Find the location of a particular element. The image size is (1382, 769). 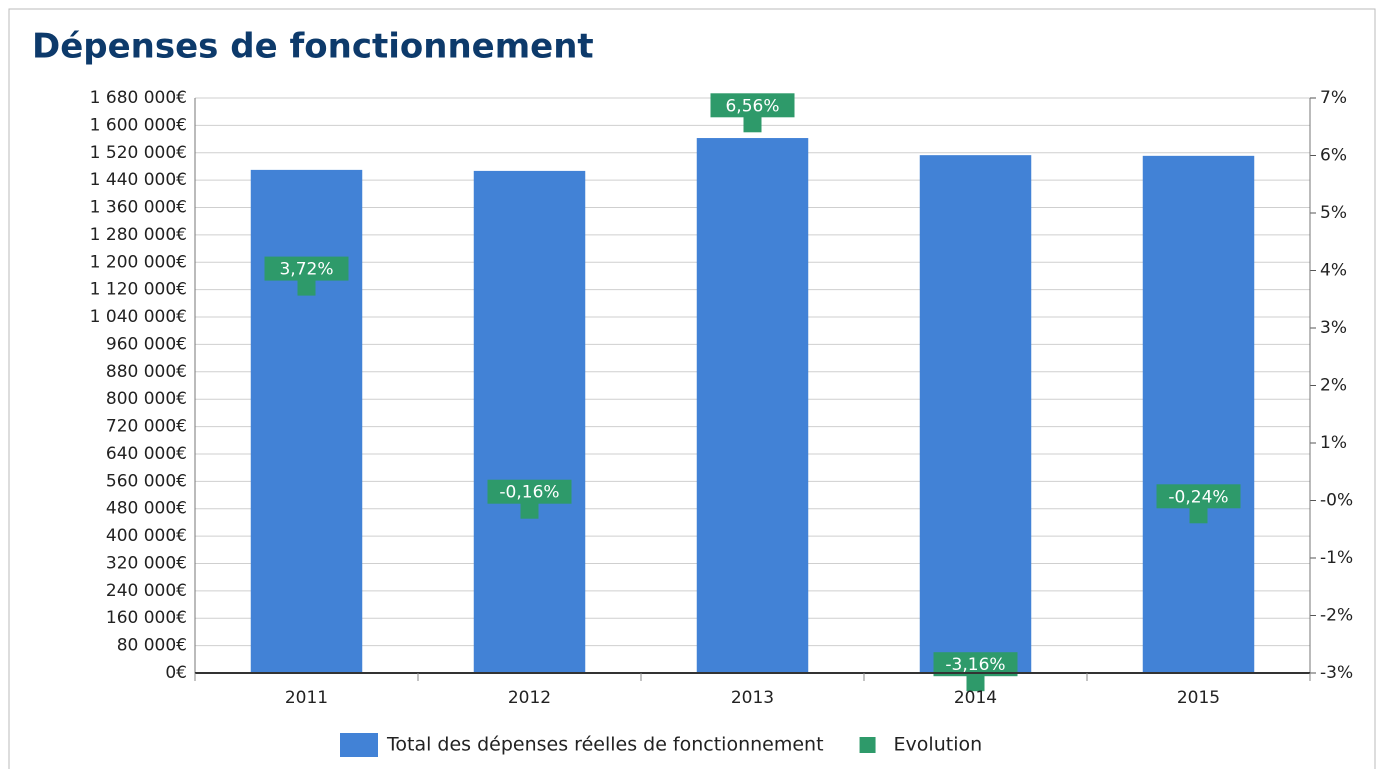

y-tick-label: 720 000€ is located at coordinates (146, 427).